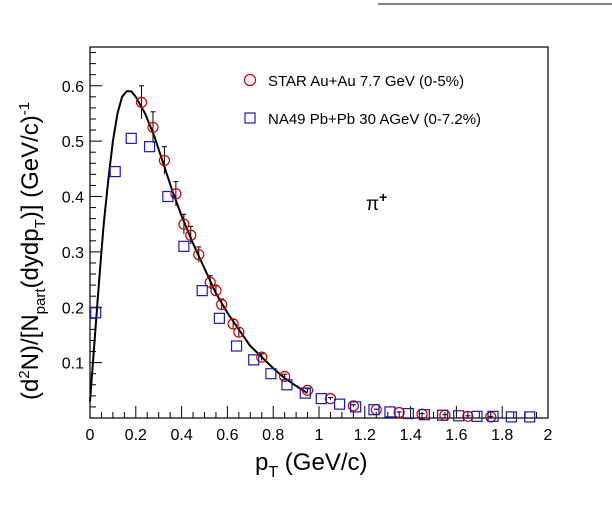  I want to click on x-tick-label: 2, so click(548, 435).